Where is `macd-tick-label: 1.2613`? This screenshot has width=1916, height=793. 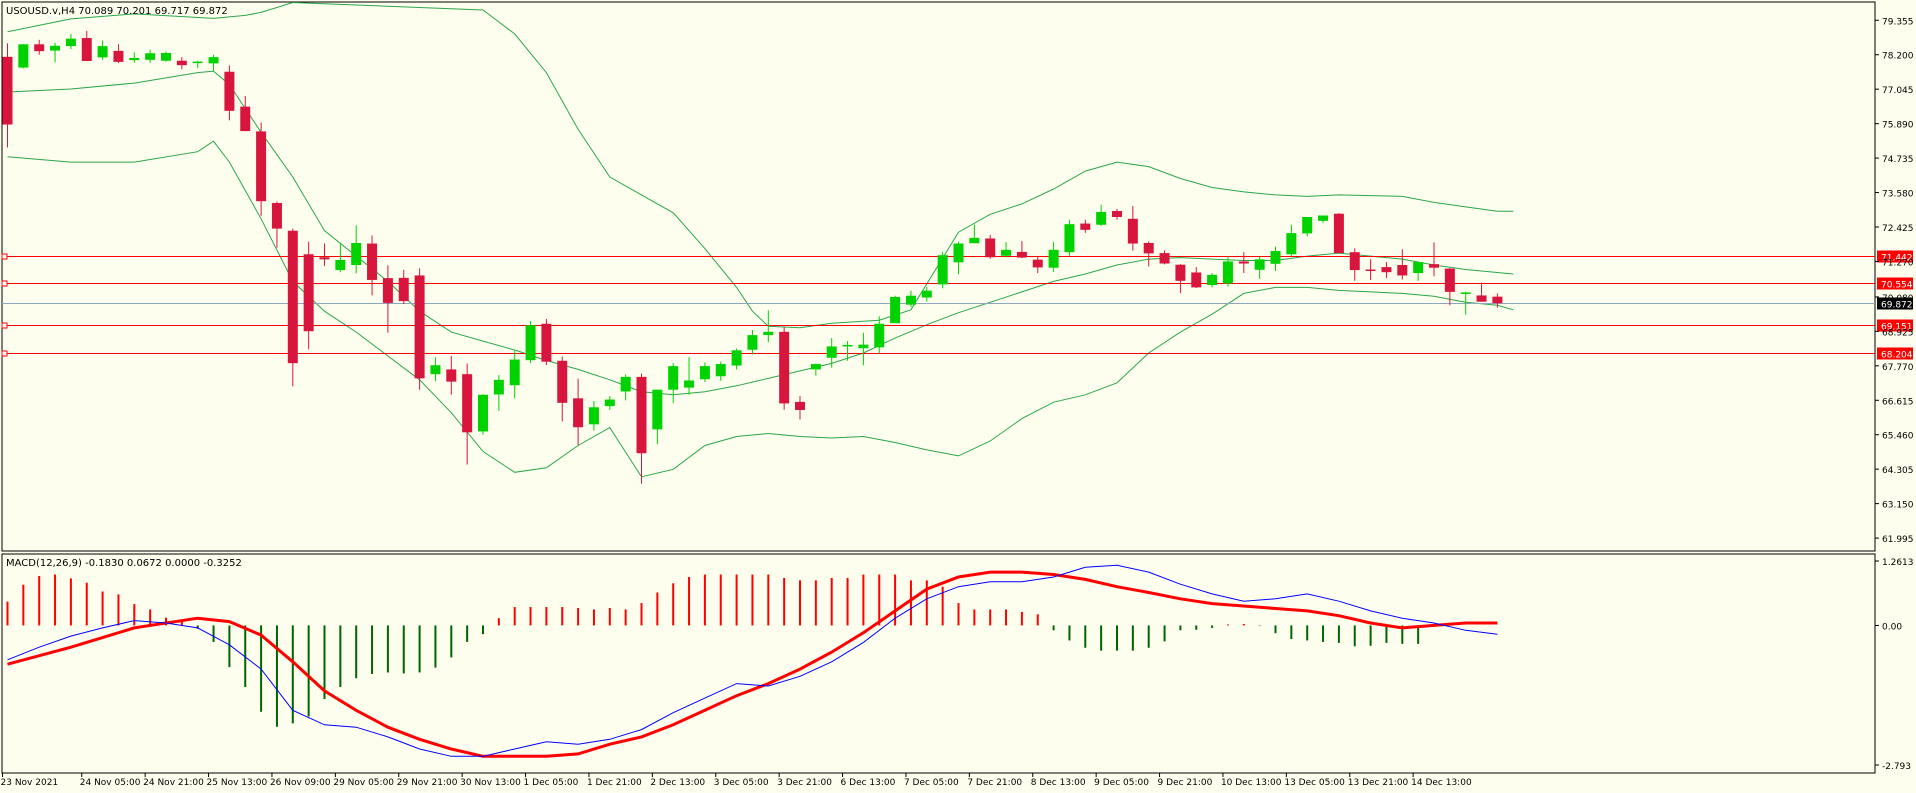
macd-tick-label: 1.2613 is located at coordinates (1898, 563).